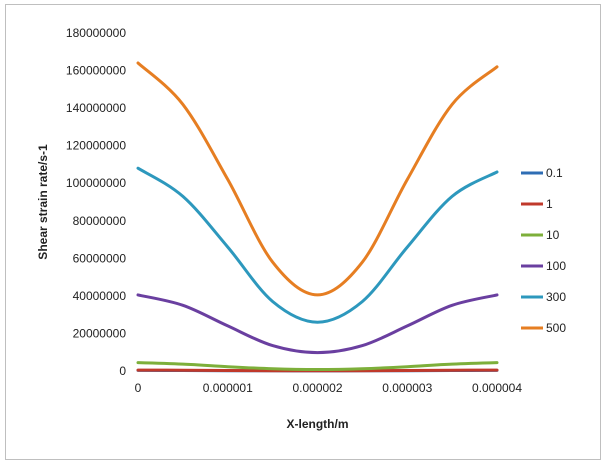  I want to click on legend: 0.1 1 10 100 300 500, so click(543, 250).